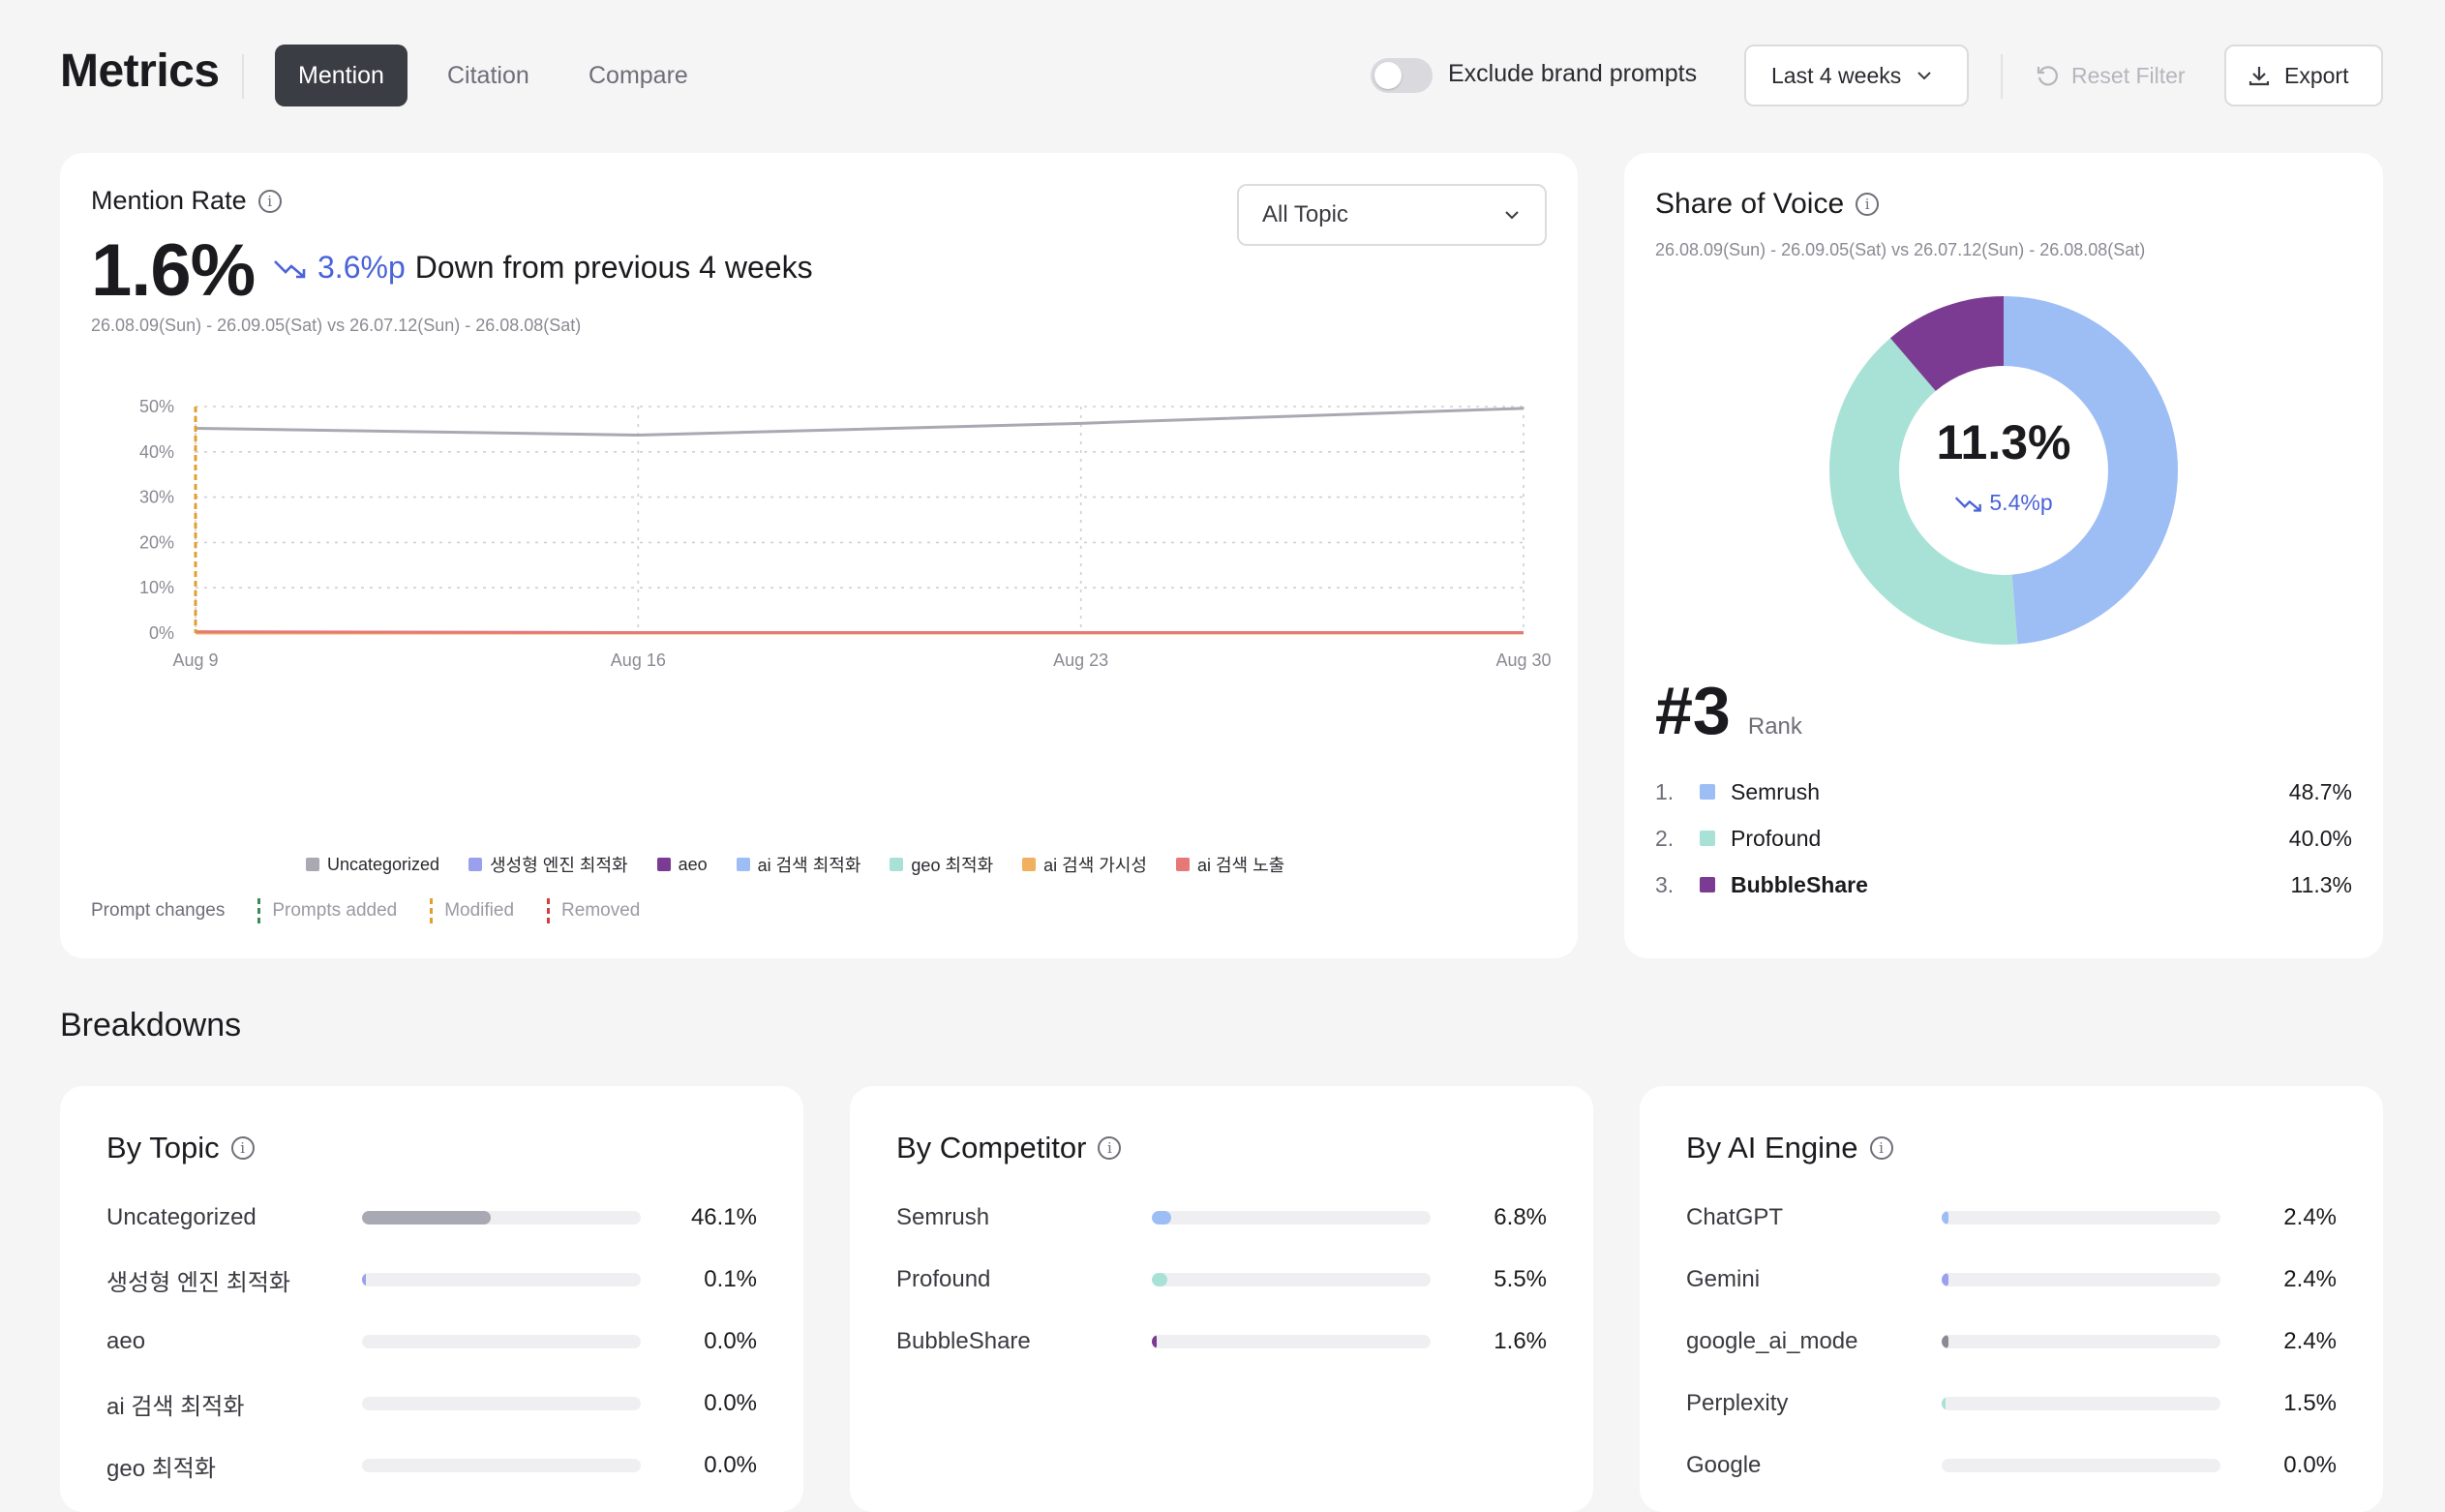 This screenshot has height=1512, width=2445. I want to click on breakdown-label: ai 검색 최적화, so click(234, 1404).